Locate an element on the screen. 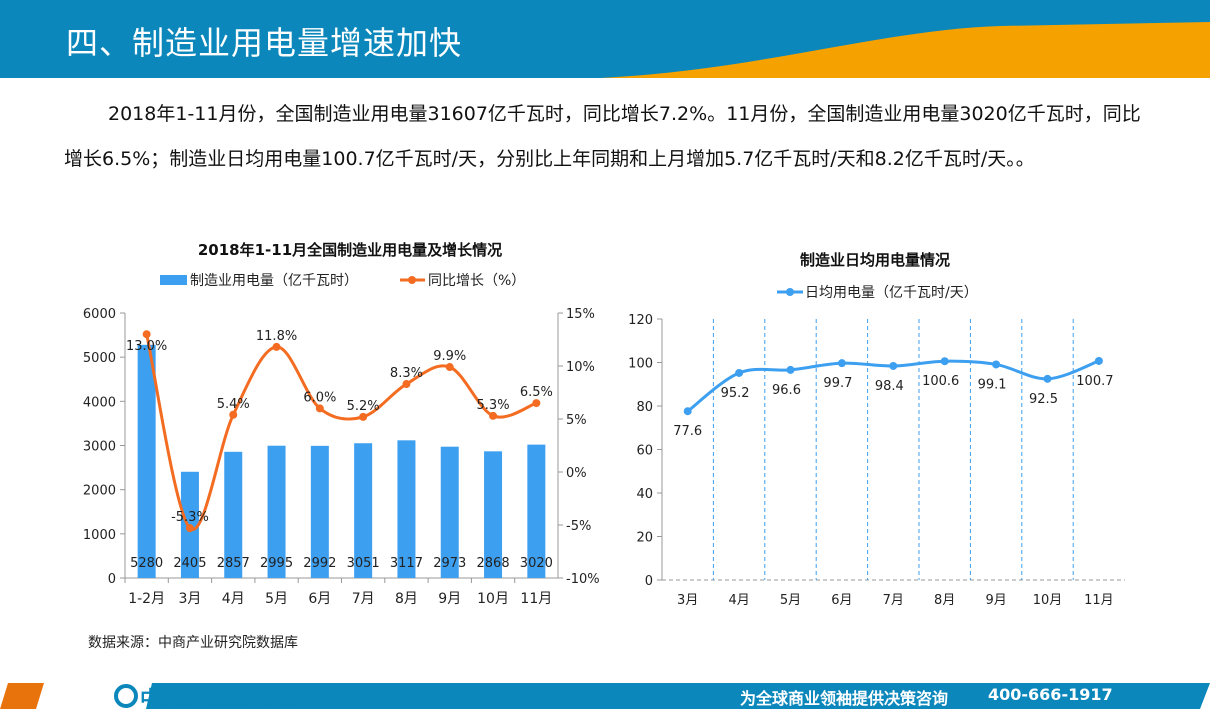 The image size is (1210, 716). footer-logo: 中商产业研究院 is located at coordinates (217, 699).